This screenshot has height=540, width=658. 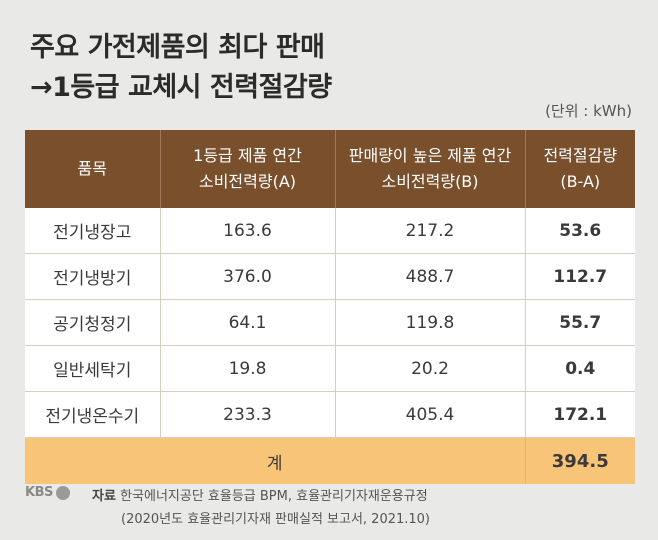 What do you see at coordinates (93, 276) in the screenshot?
I see `row-name: 전기냉방기` at bounding box center [93, 276].